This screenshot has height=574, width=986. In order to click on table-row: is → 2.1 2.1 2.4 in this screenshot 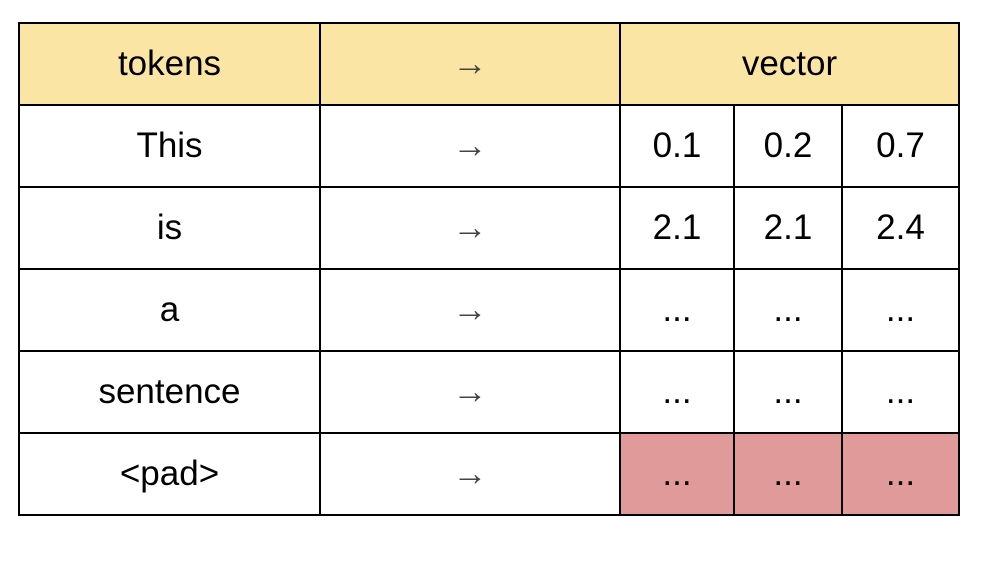, I will do `click(489, 228)`.